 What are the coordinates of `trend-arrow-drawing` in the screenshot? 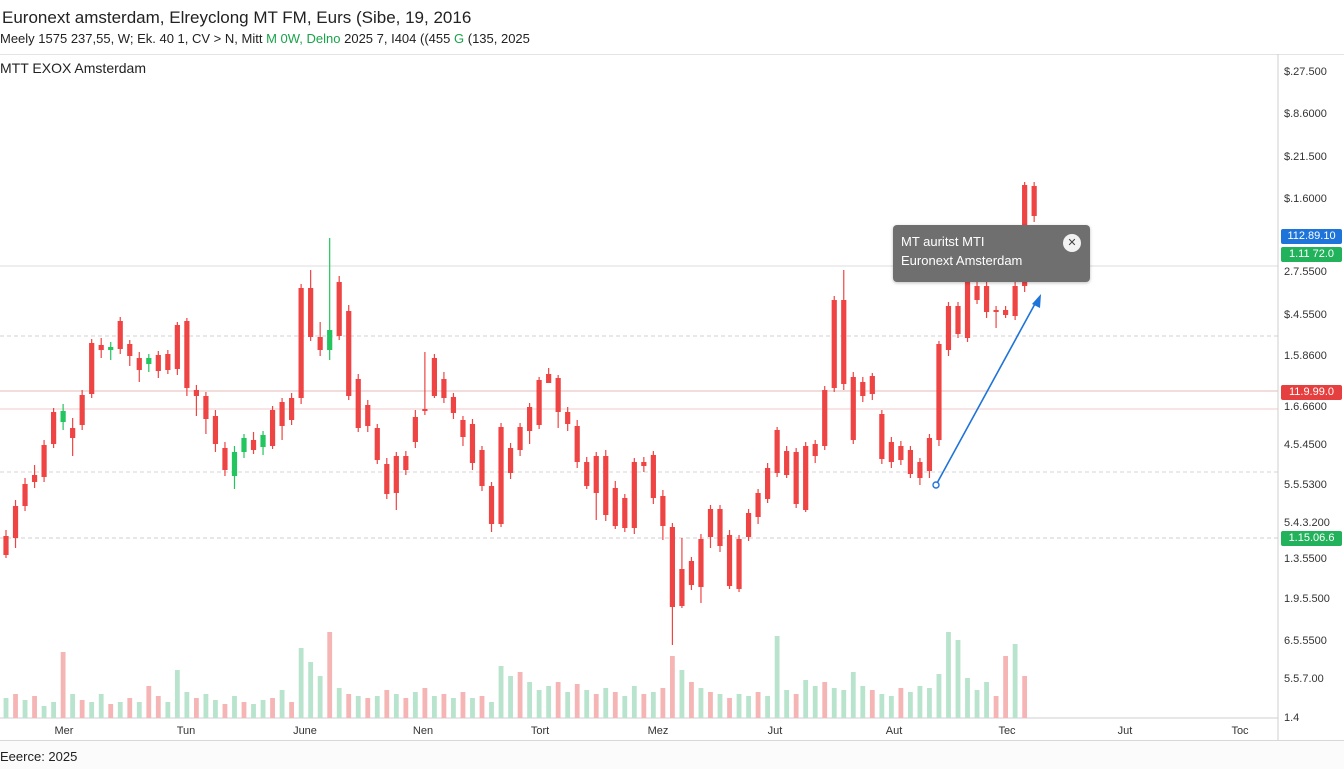 It's located at (986, 391).